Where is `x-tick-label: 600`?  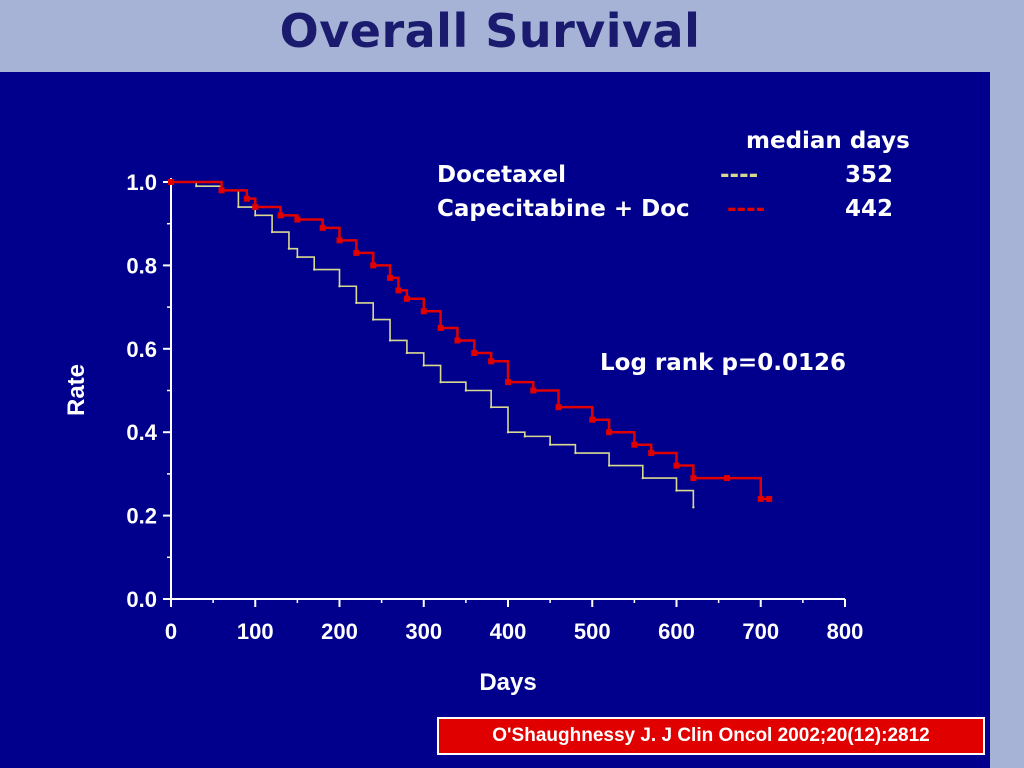
x-tick-label: 600 is located at coordinates (676, 631).